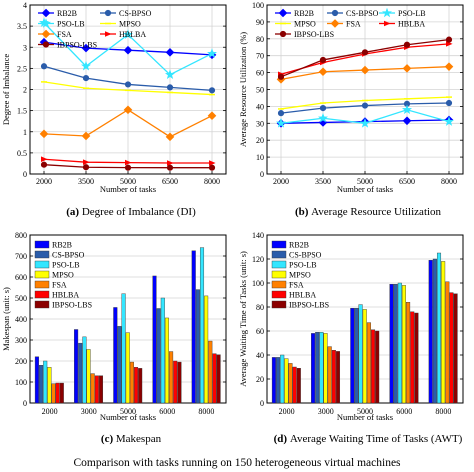 This screenshot has height=472, width=474. Describe the element at coordinates (25, 47) in the screenshot. I see `y-tick-label: 3` at that location.